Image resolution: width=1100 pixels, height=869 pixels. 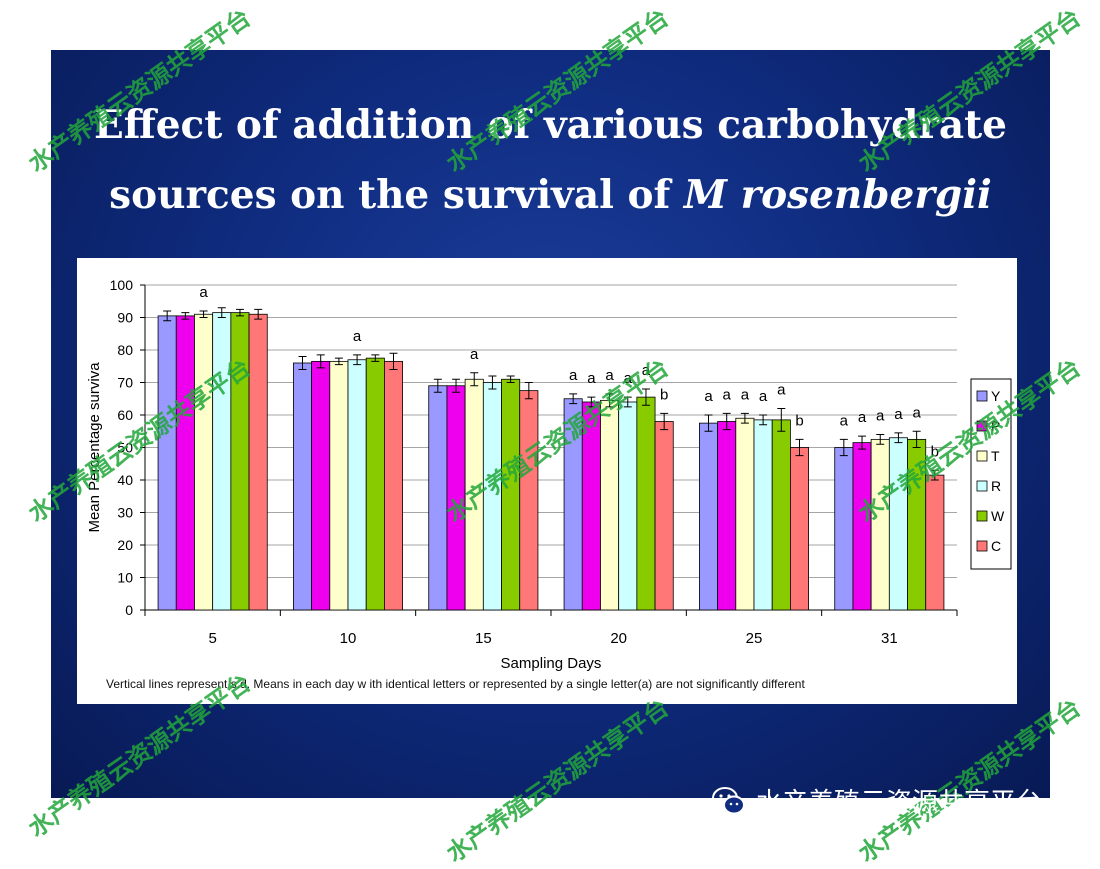 What do you see at coordinates (94, 447) in the screenshot?
I see `y-axis-title: Mean Percentage surviva` at bounding box center [94, 447].